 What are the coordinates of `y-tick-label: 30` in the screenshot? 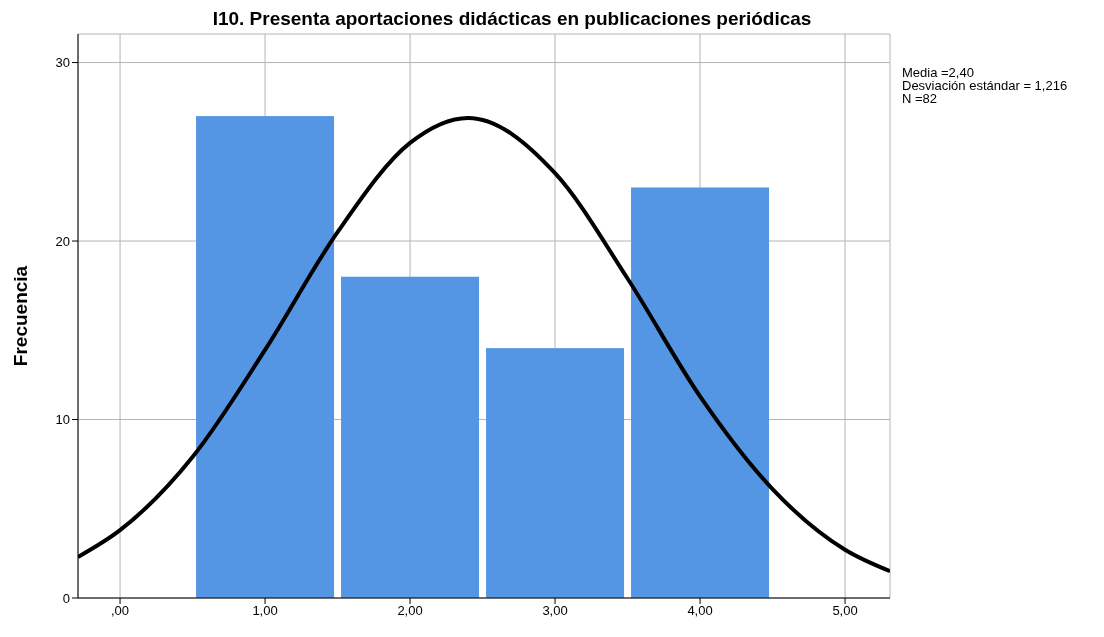 It's located at (62, 63).